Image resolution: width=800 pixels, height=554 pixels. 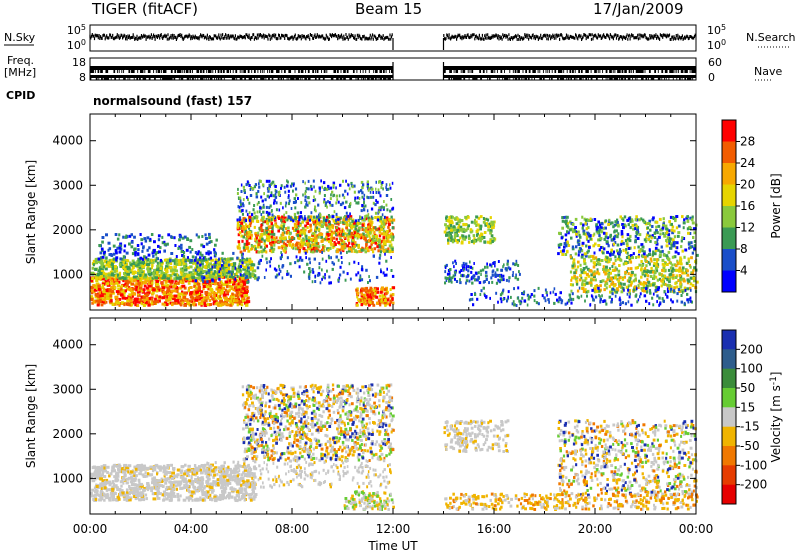 What do you see at coordinates (393, 38) in the screenshot?
I see `nsky-panel` at bounding box center [393, 38].